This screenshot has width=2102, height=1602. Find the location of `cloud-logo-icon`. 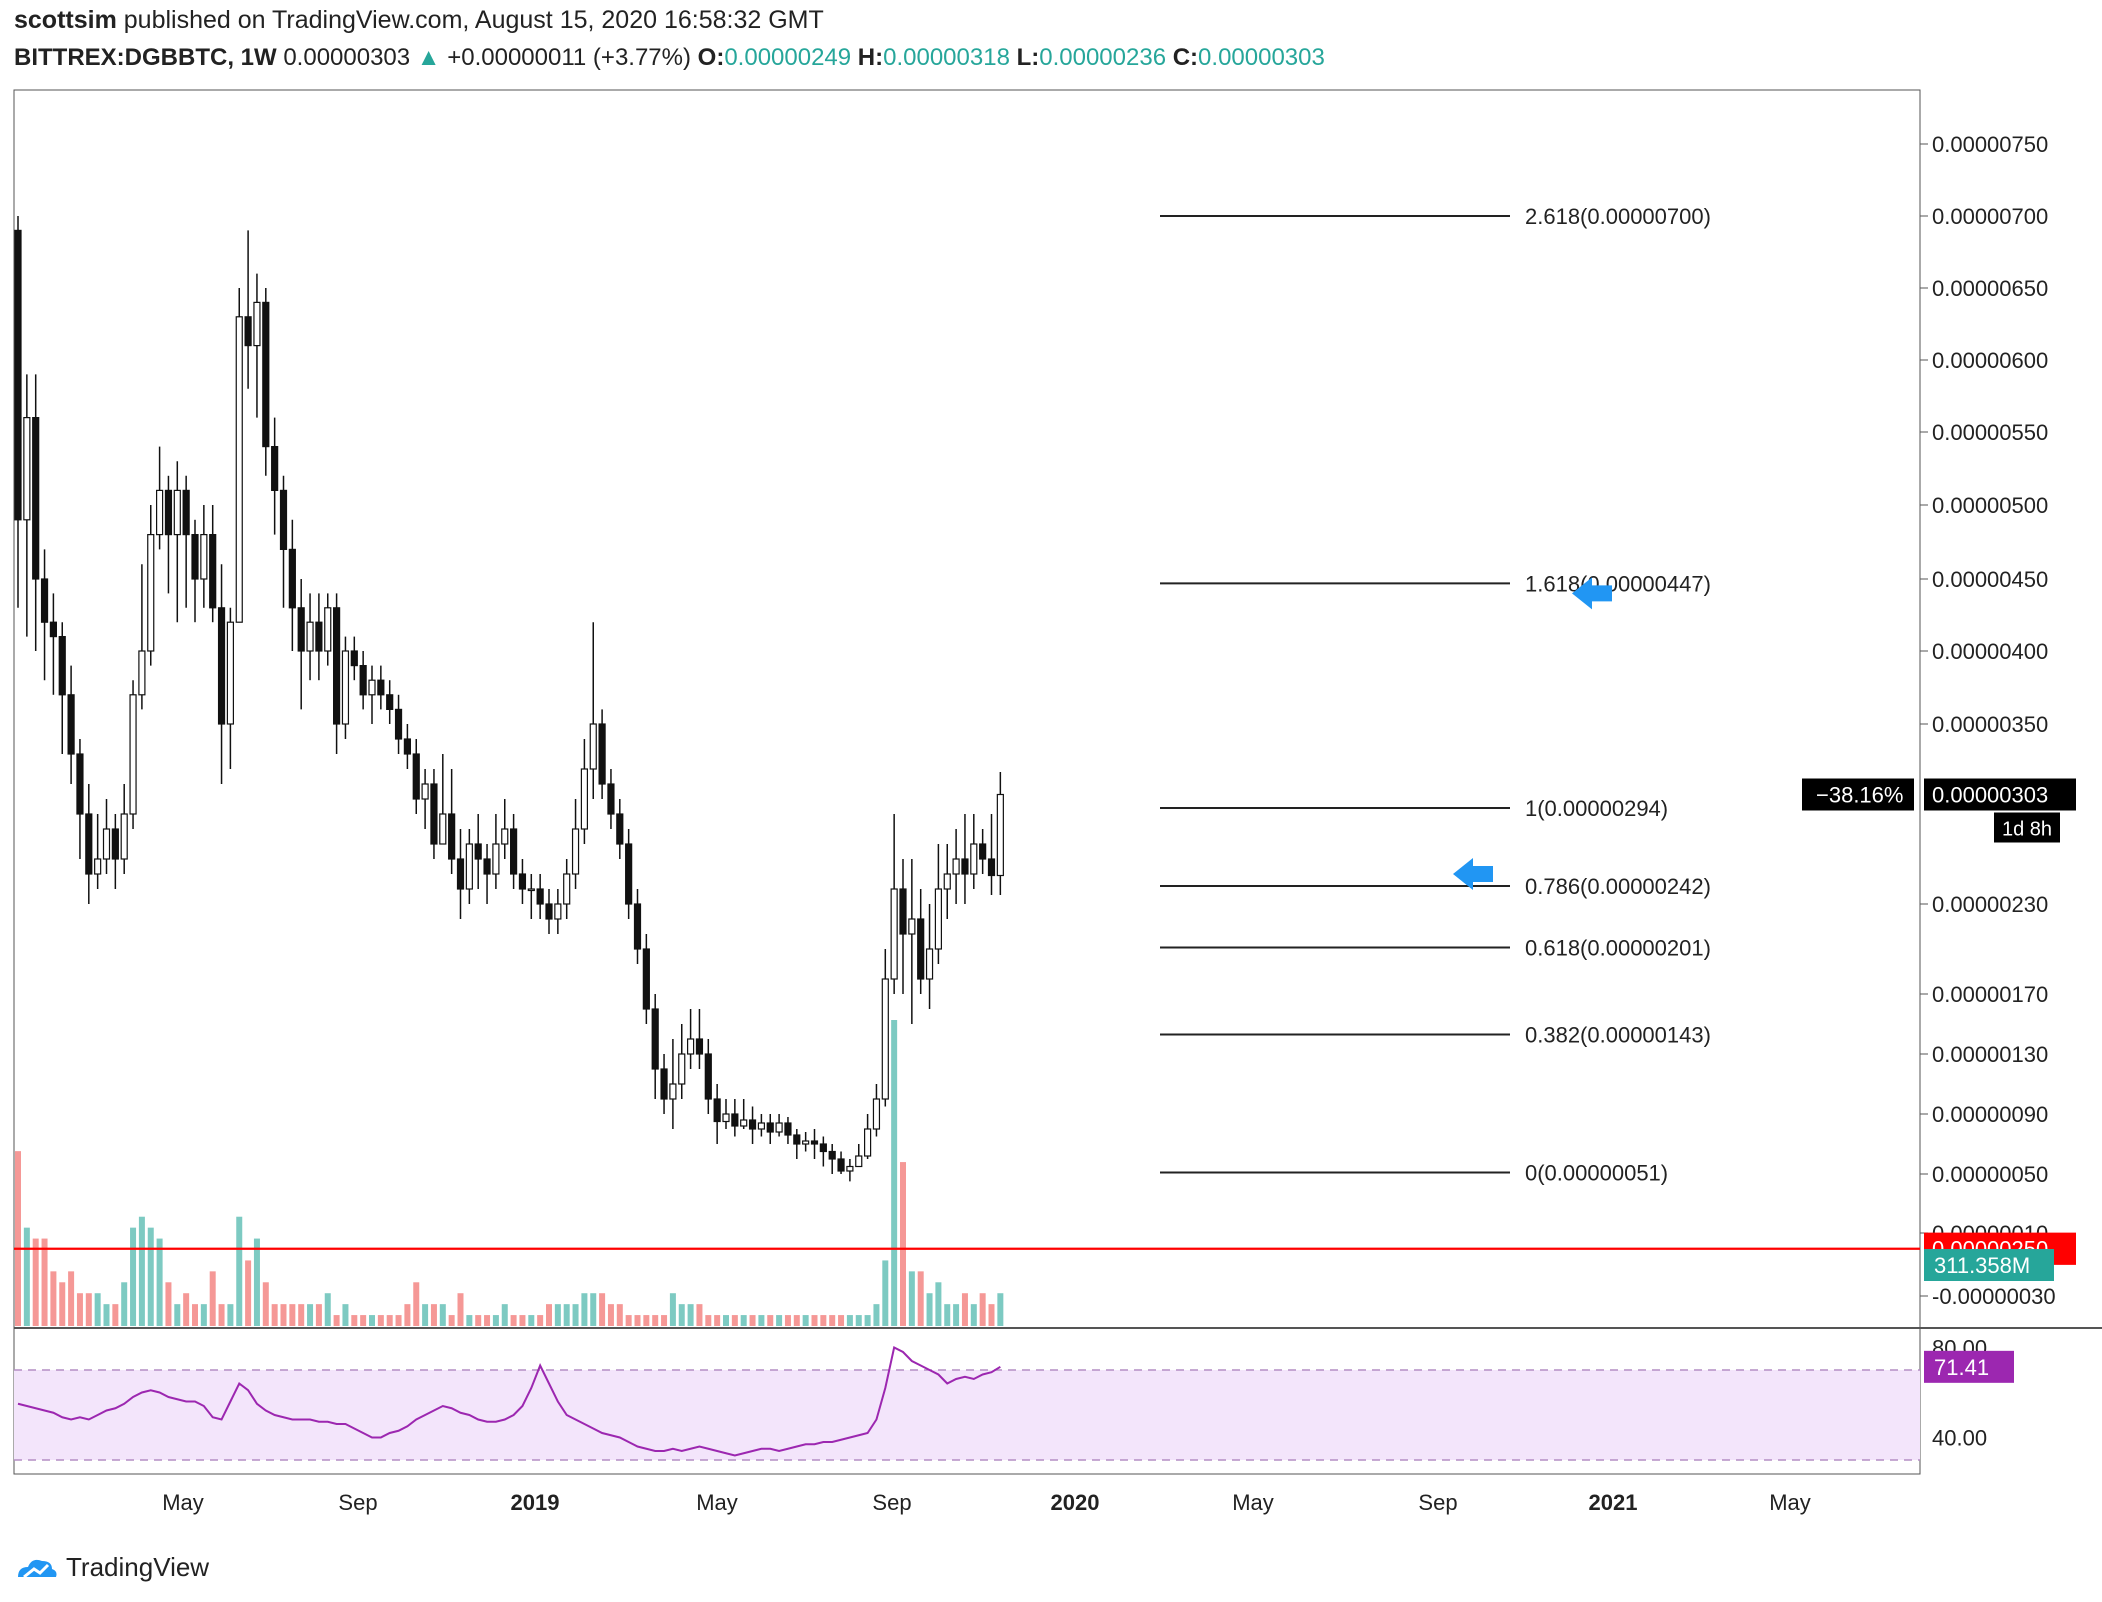

cloud-logo-icon is located at coordinates (37, 1568).